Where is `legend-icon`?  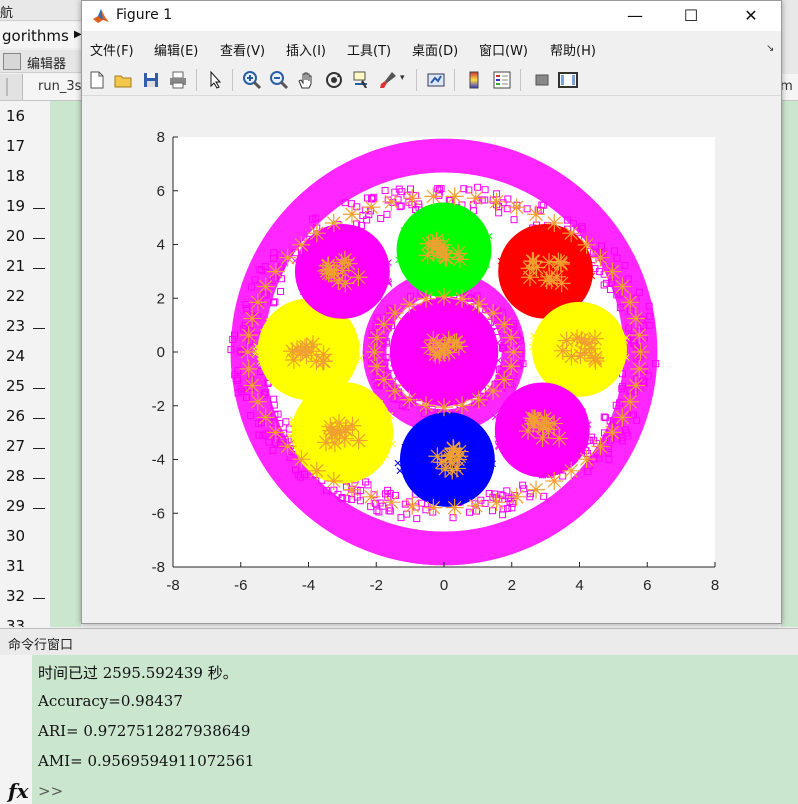
legend-icon is located at coordinates (502, 80).